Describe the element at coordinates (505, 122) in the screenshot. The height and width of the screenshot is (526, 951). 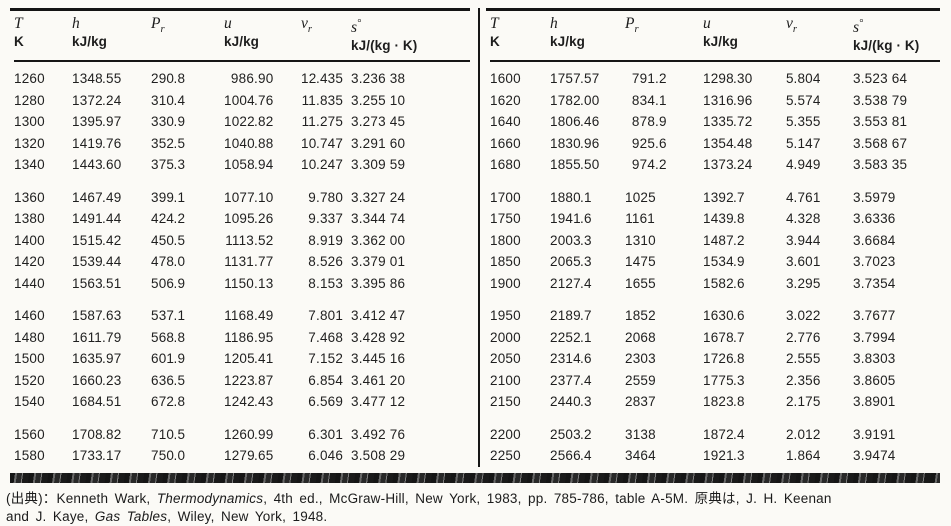
I see `cell-T: 1640` at that location.